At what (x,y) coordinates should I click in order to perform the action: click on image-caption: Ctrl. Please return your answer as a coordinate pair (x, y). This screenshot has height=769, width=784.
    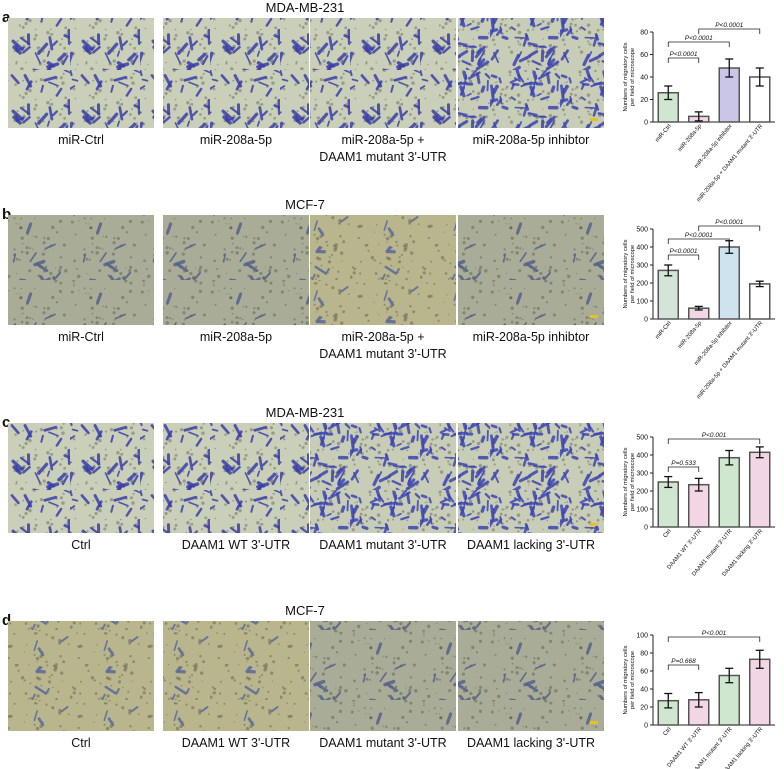
    Looking at the image, I should click on (80, 545).